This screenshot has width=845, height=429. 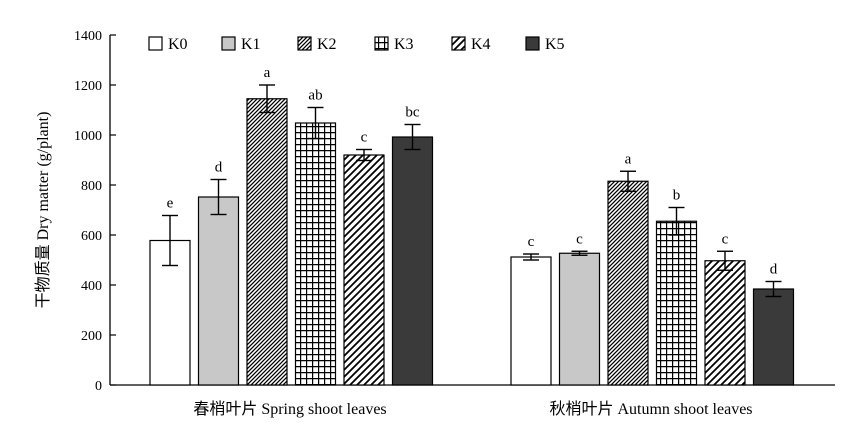 I want to click on legend-swatch-k3, so click(x=381, y=43).